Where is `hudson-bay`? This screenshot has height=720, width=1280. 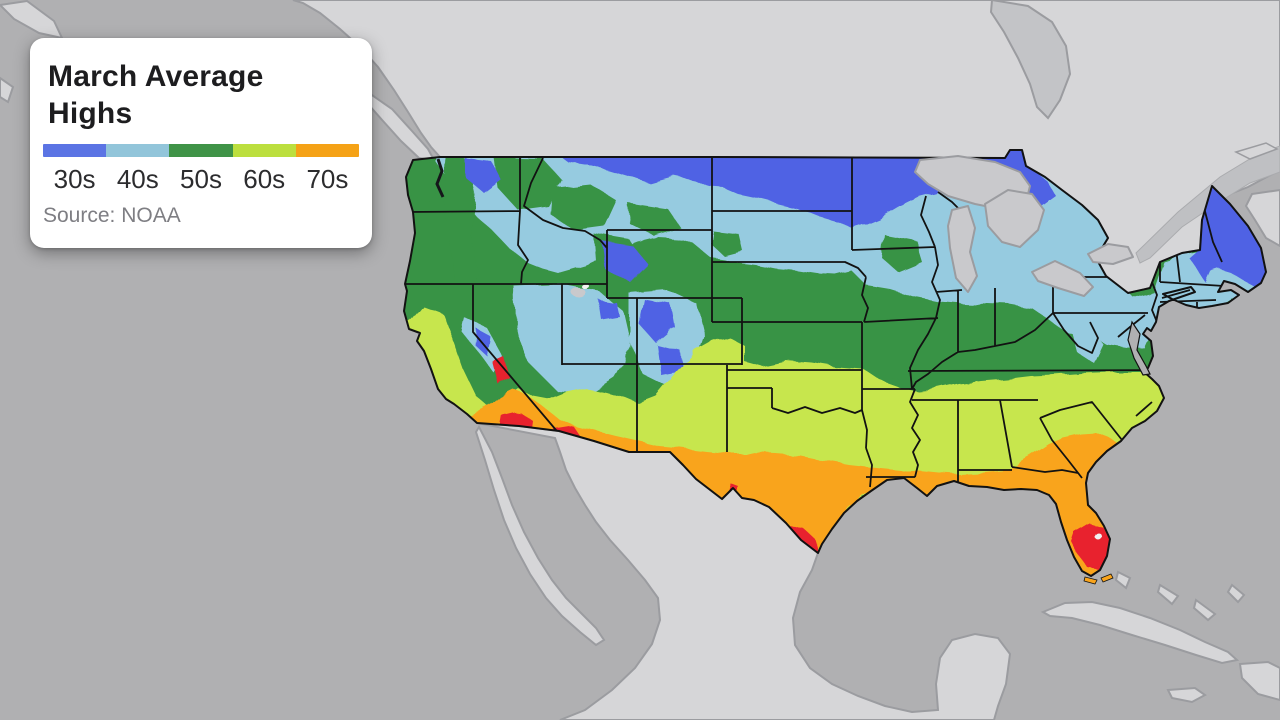 hudson-bay is located at coordinates (1030, 60).